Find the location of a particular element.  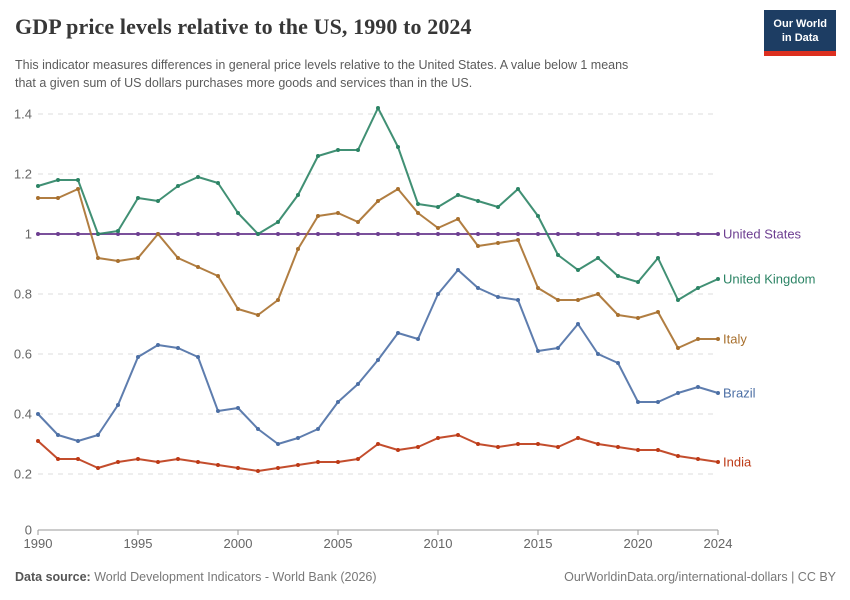

series-label-united-states: United States is located at coordinates (762, 234).